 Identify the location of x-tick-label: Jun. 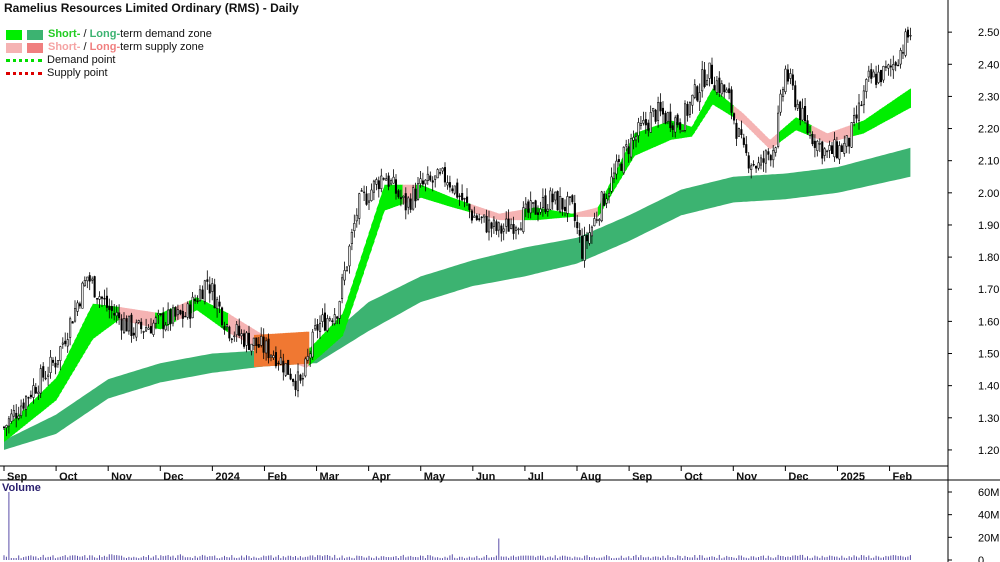
(486, 477).